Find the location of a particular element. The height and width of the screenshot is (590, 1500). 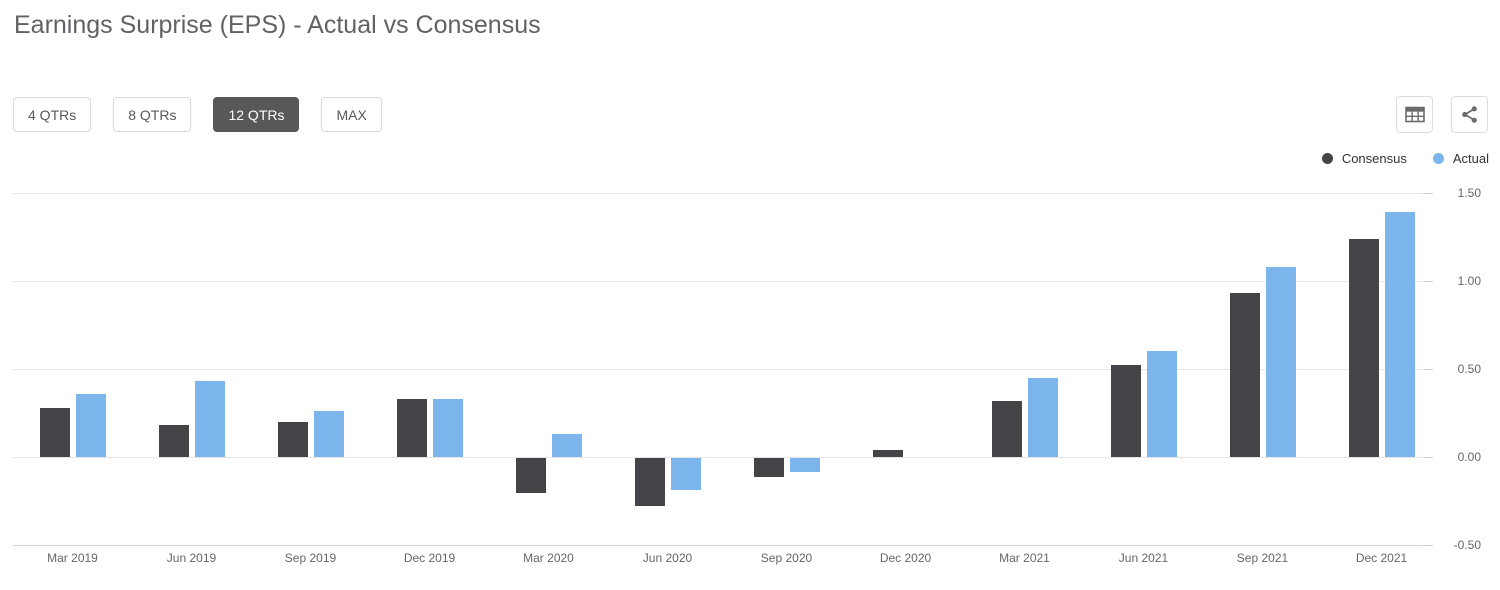

bar-actual-mar-2020 is located at coordinates (567, 445).